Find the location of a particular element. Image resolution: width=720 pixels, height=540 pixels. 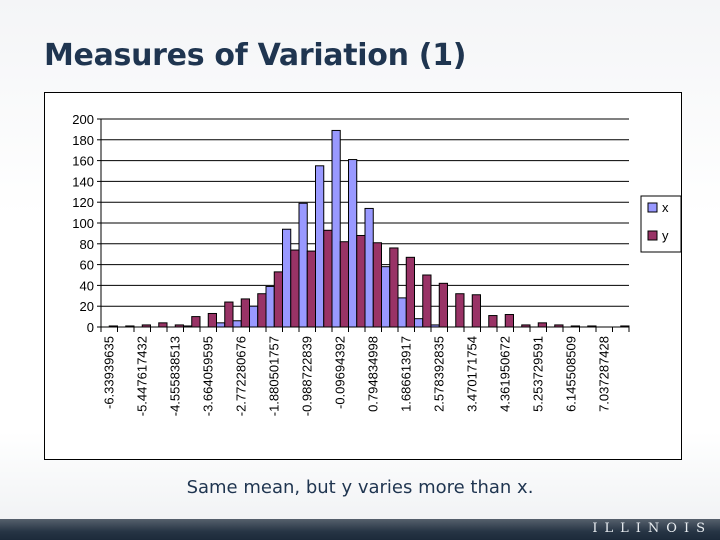

illinois-logo: ILLINOIS is located at coordinates (652, 528).